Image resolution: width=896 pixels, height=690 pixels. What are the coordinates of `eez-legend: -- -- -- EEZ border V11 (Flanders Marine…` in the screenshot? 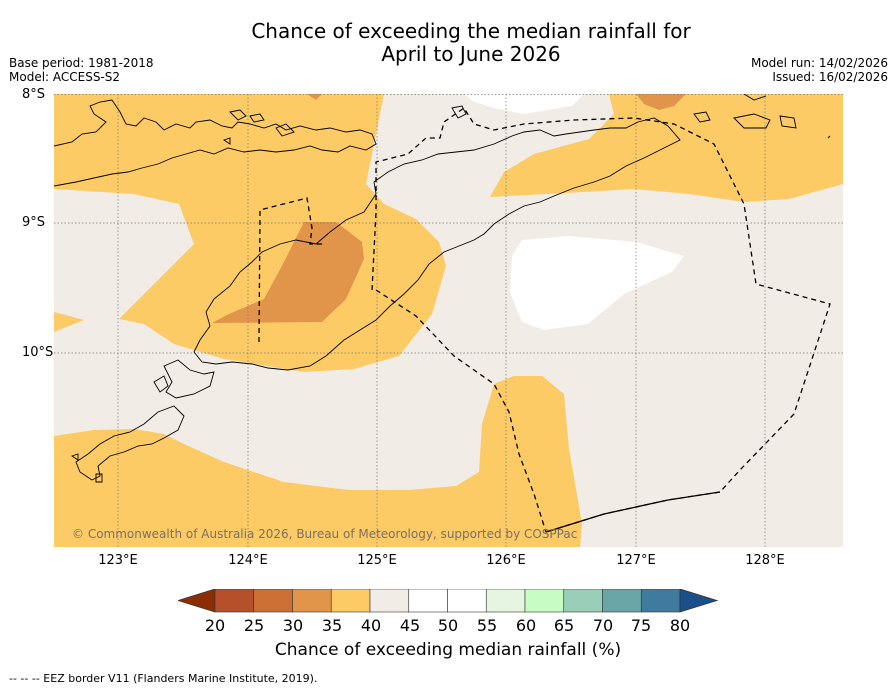 It's located at (163, 678).